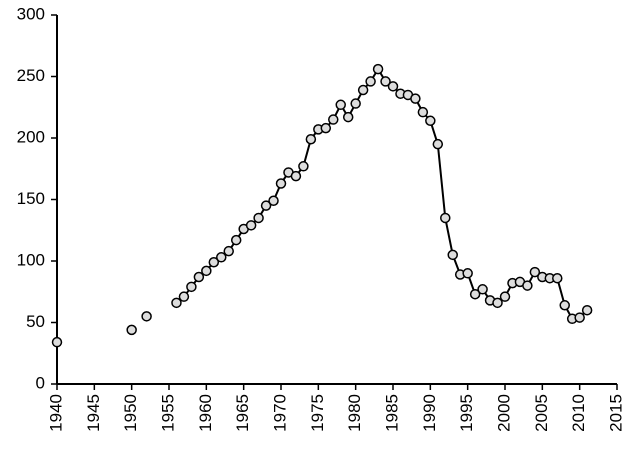 This screenshot has height=454, width=639. What do you see at coordinates (429, 413) in the screenshot?
I see `x-tick-label: 1990` at bounding box center [429, 413].